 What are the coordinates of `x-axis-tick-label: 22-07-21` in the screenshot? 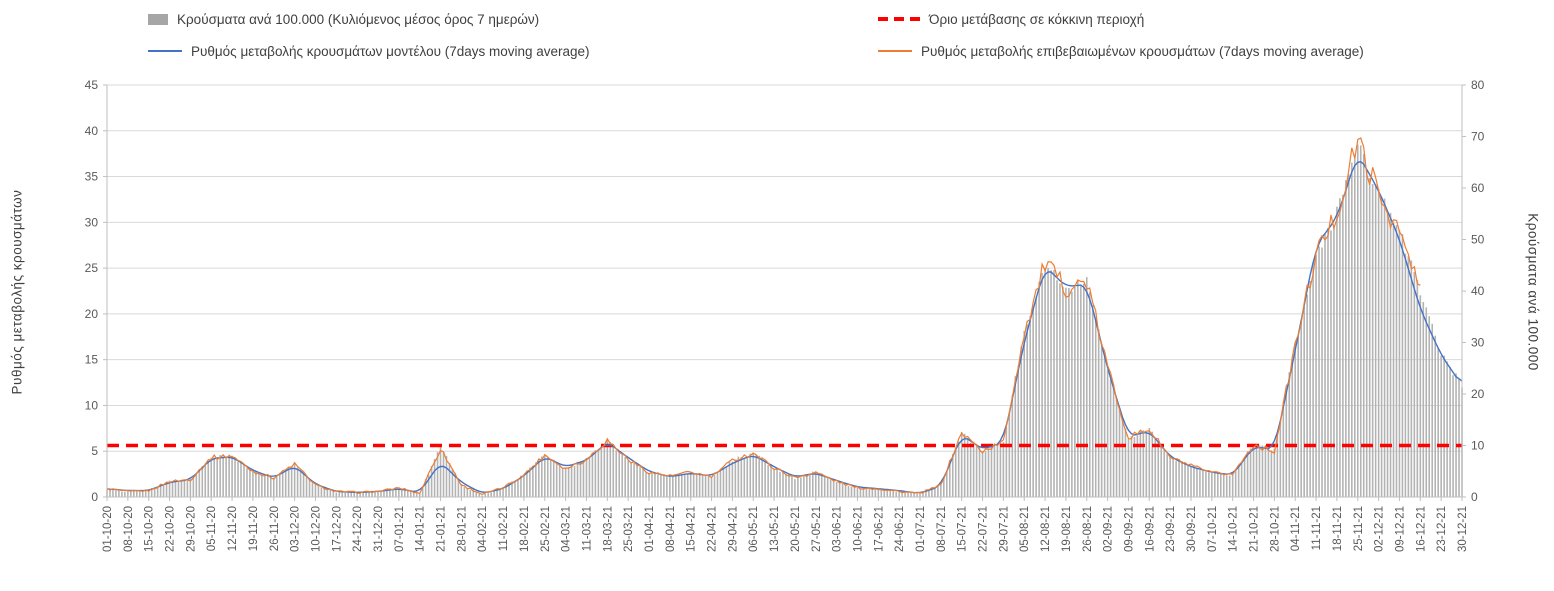 It's located at (984, 529).